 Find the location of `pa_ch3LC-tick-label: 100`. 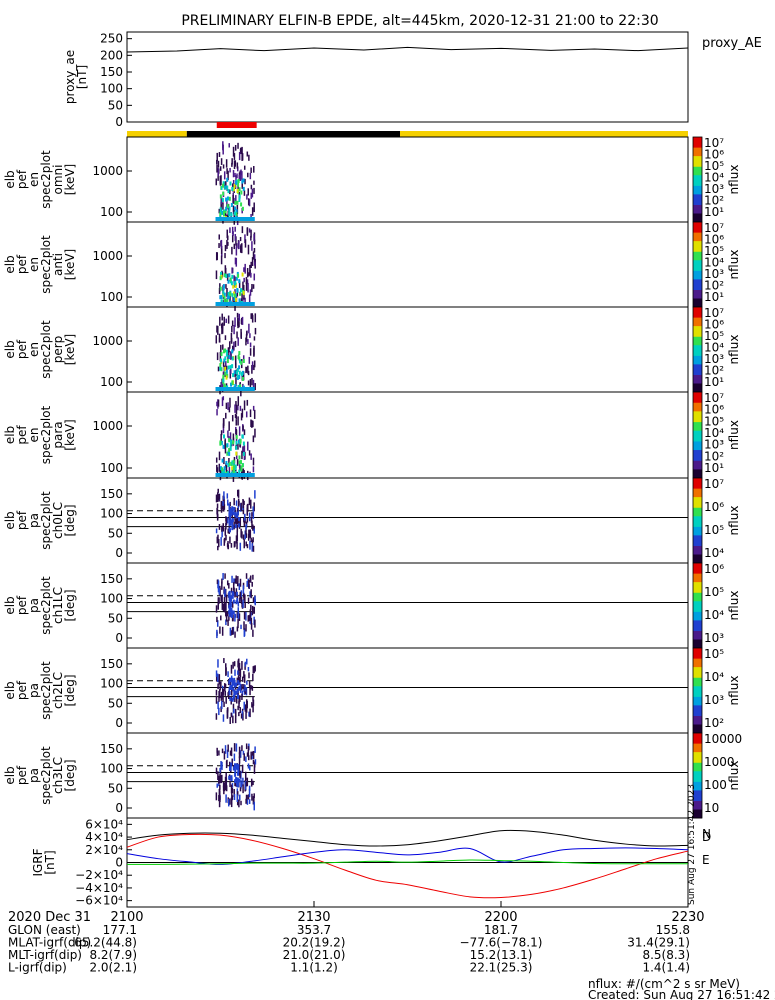

pa_ch3LC-tick-label: 100 is located at coordinates (111, 769).